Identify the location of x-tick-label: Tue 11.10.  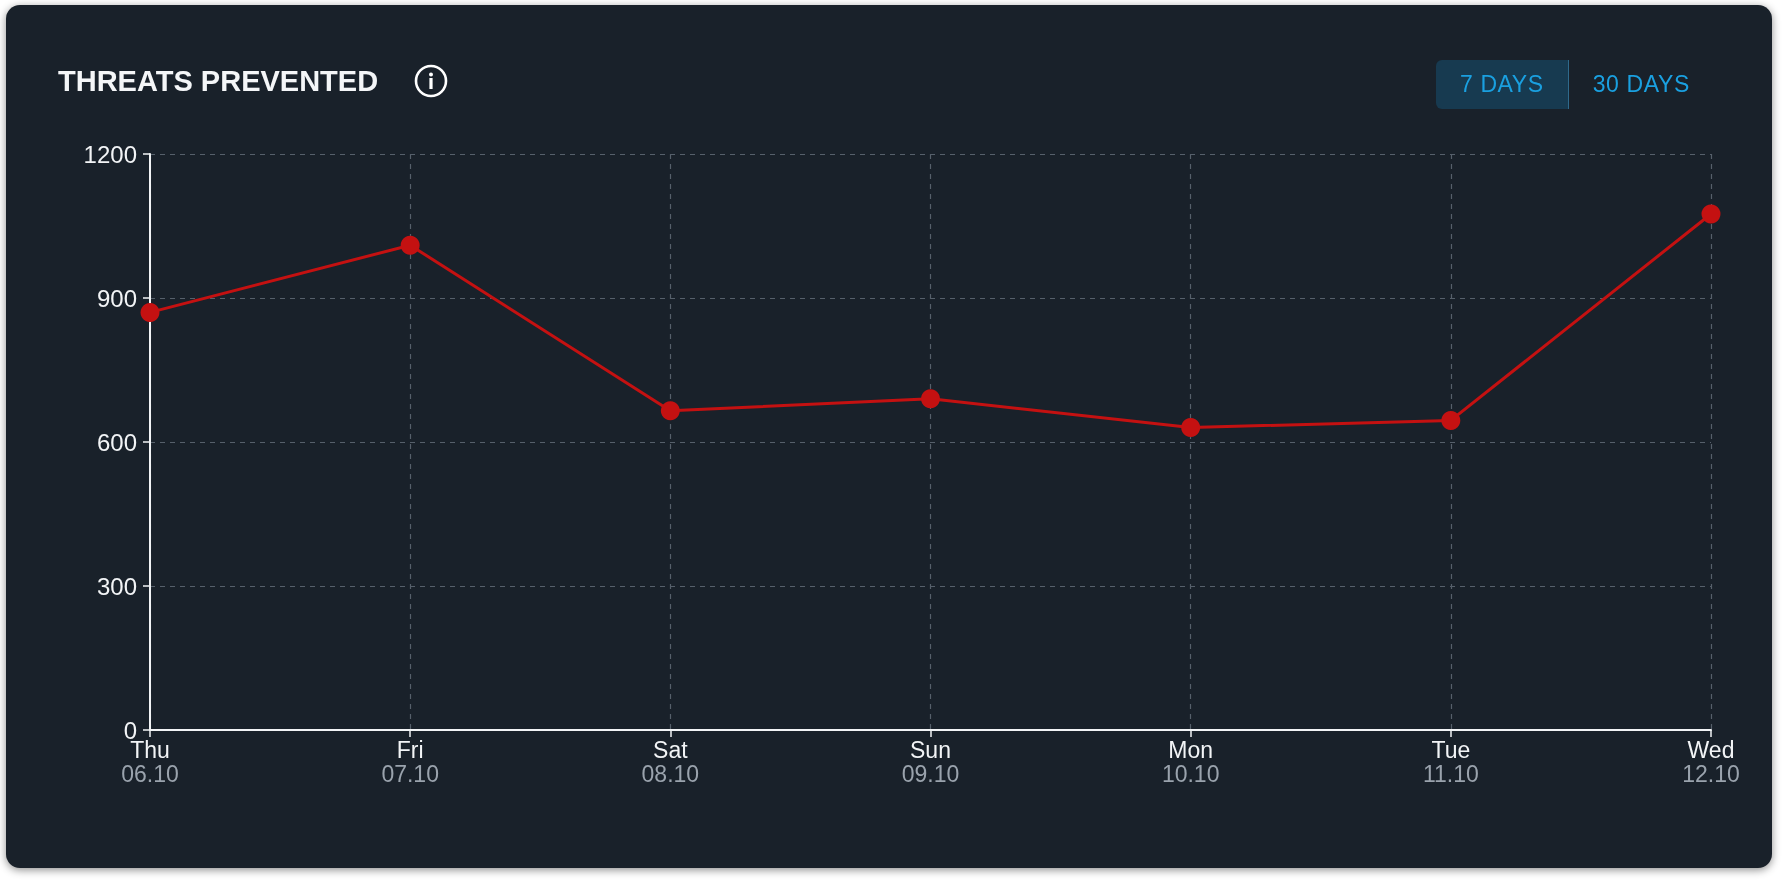
(1450, 762).